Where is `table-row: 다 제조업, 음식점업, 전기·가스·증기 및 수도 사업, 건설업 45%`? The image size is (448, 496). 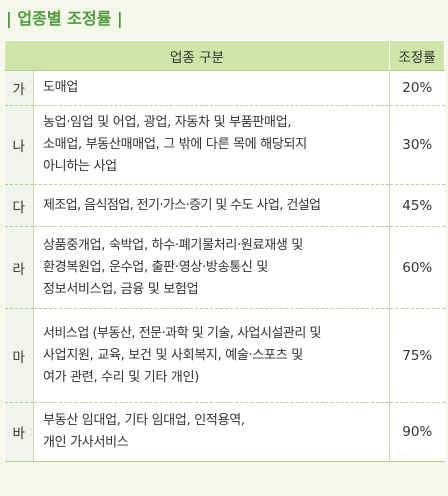 table-row: 다 제조업, 음식점업, 전기·가스·증기 및 수도 사업, 건설업 45% is located at coordinates (224, 205).